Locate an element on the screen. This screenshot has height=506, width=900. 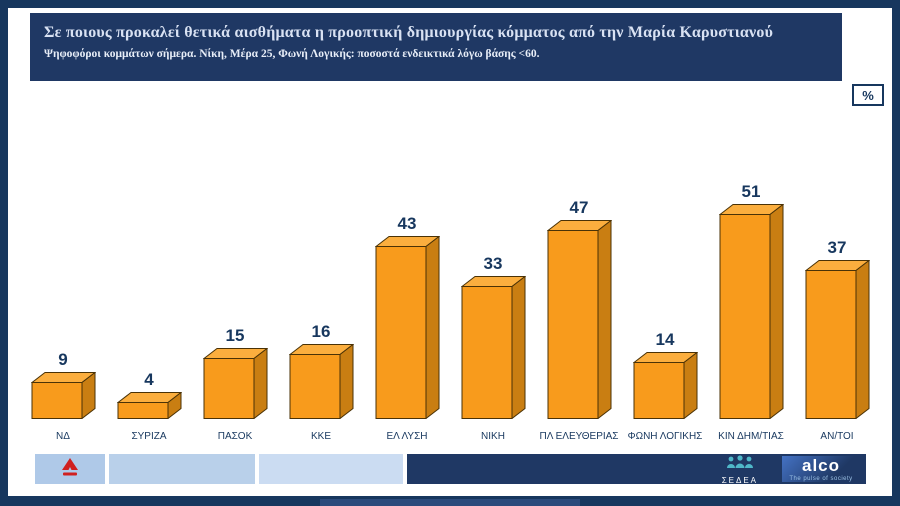
bar-value-label: 43 is located at coordinates (407, 223).